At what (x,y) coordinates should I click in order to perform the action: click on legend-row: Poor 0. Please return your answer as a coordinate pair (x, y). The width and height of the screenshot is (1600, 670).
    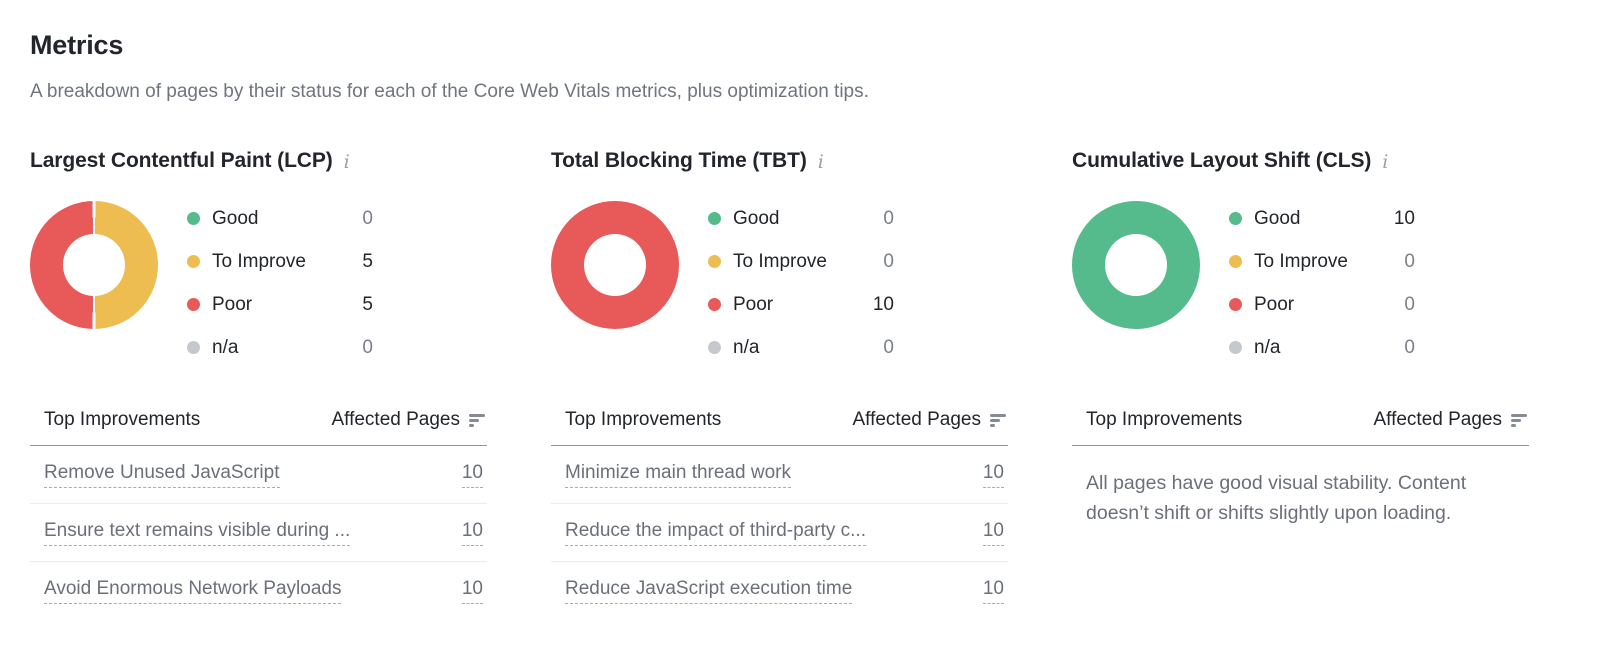
    Looking at the image, I should click on (1322, 304).